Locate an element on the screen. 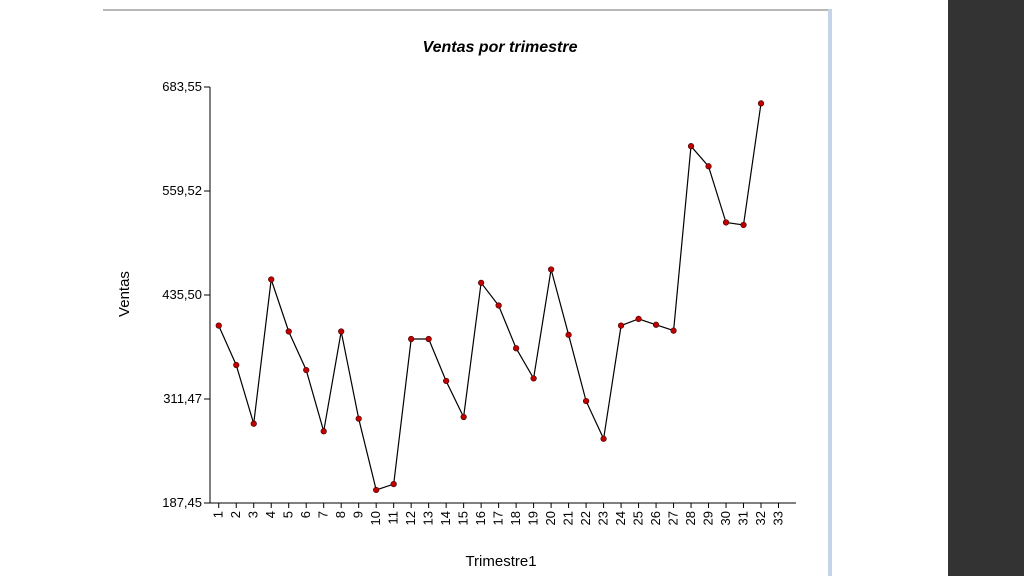  x-tick-label: 27 is located at coordinates (673, 518).